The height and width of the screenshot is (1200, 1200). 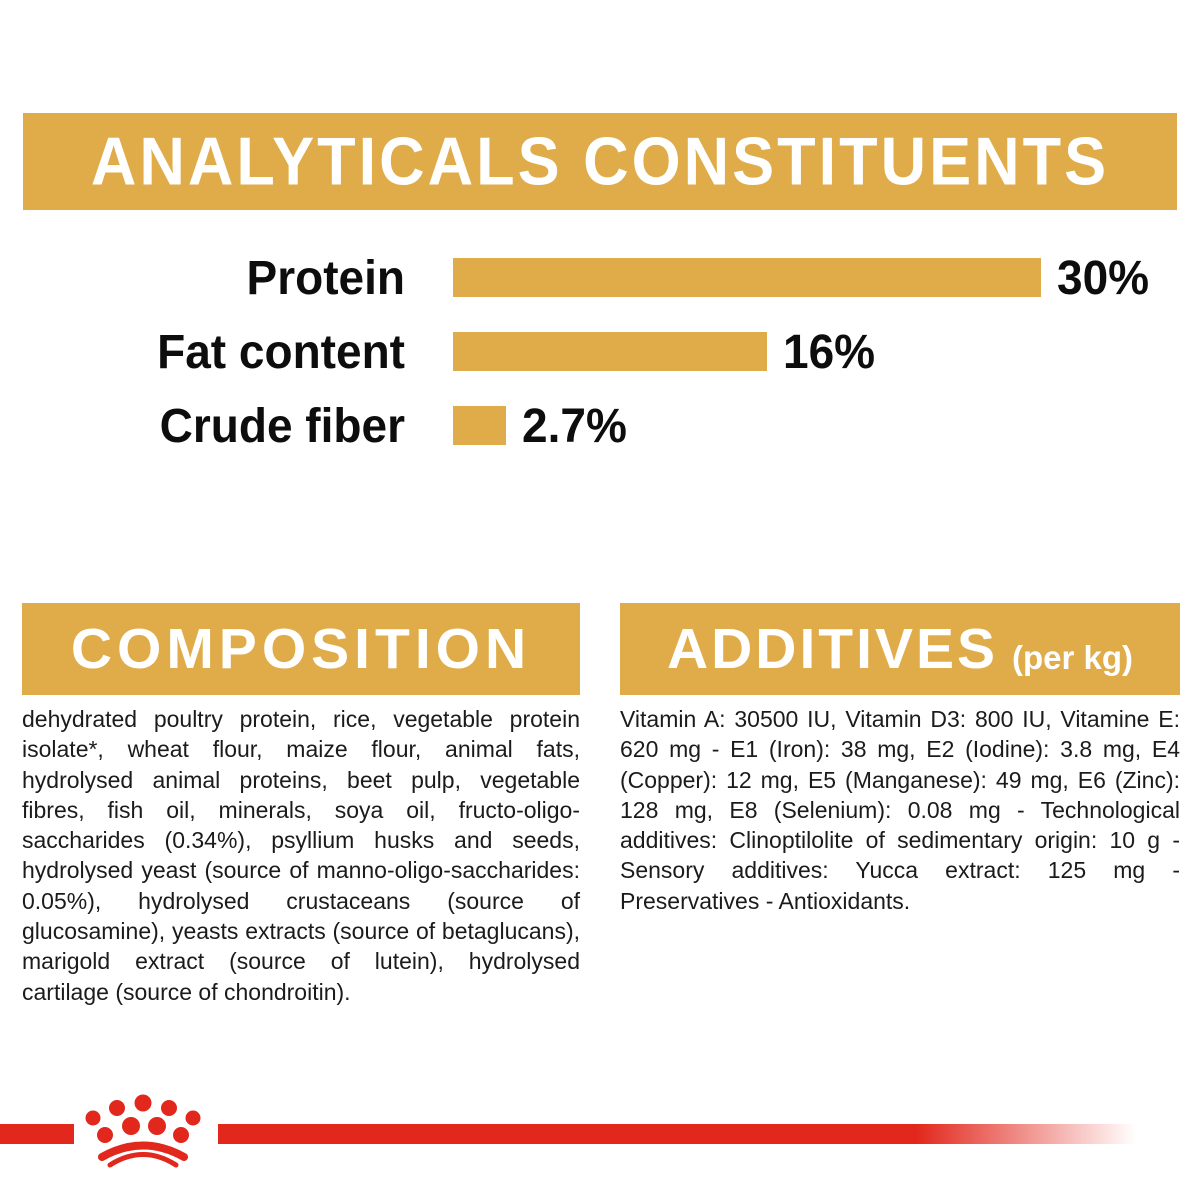 I want to click on composition-banner: COMPOSITION, so click(x=301, y=649).